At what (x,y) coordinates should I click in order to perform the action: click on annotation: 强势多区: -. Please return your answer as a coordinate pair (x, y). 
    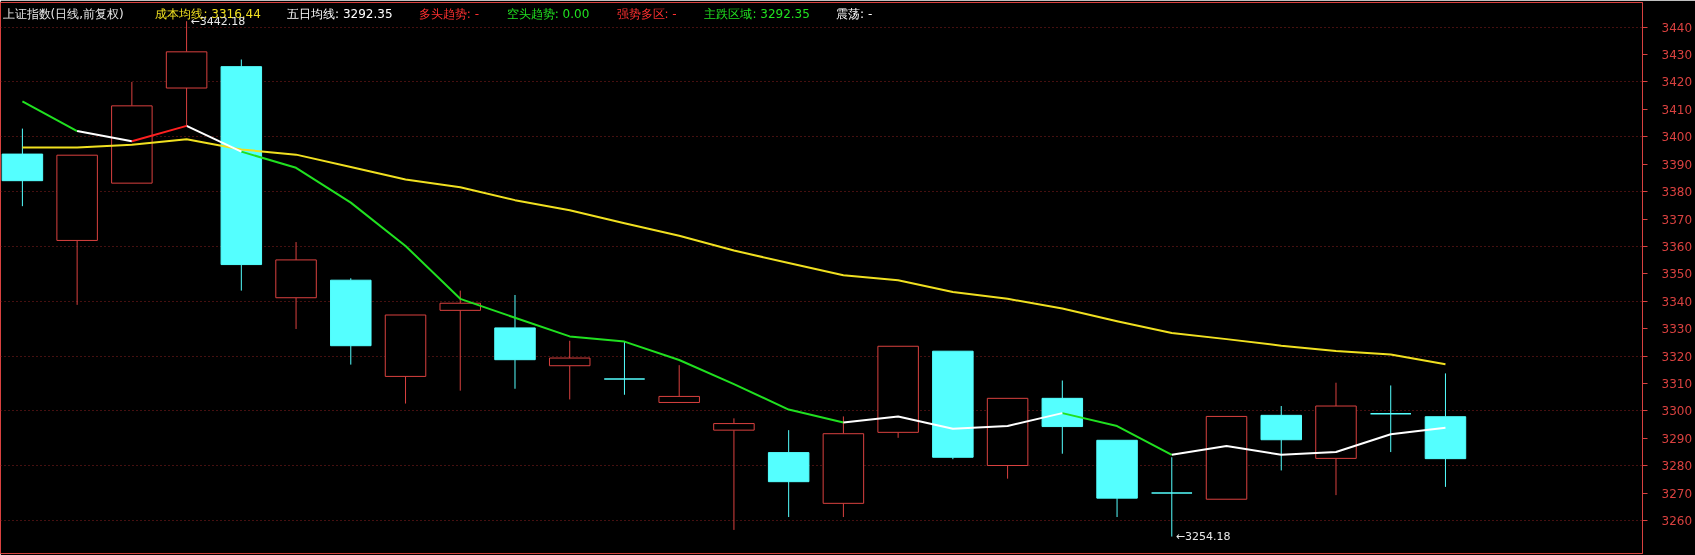
    Looking at the image, I should click on (646, 13).